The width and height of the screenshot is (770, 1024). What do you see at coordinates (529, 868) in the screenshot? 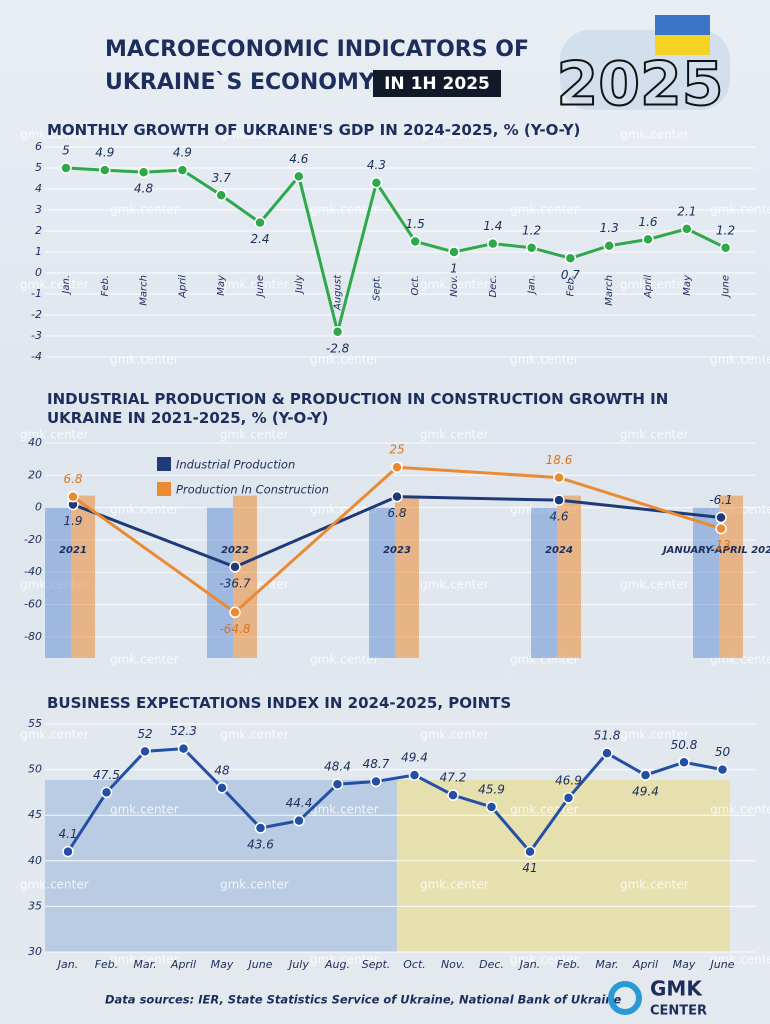
I see `data-label: 41` at bounding box center [529, 868].